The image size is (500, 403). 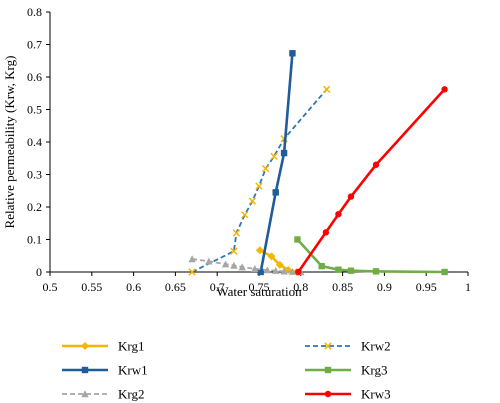 What do you see at coordinates (426, 287) in the screenshot?
I see `x-tick-label: 0.95` at bounding box center [426, 287].